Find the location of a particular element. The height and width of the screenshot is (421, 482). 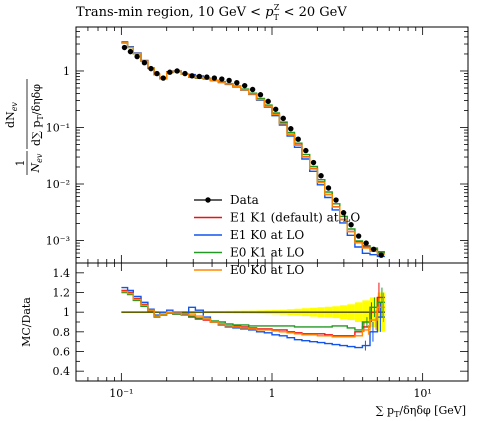

legend-label: E1 K1 (default) at LO is located at coordinates (295, 218).